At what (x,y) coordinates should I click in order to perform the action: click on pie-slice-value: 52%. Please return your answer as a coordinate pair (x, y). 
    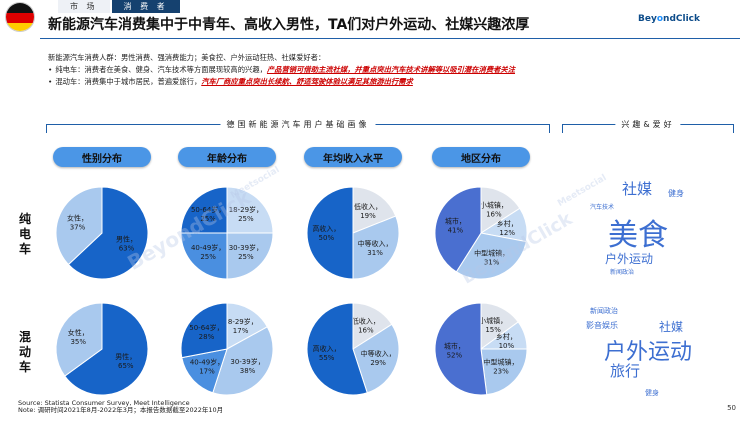
    Looking at the image, I should click on (455, 356).